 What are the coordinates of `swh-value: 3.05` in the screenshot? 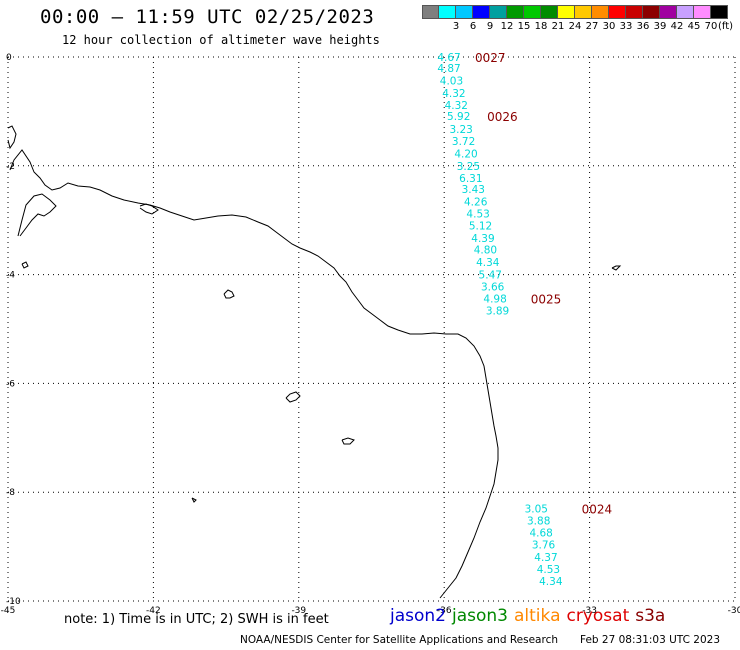 It's located at (536, 510).